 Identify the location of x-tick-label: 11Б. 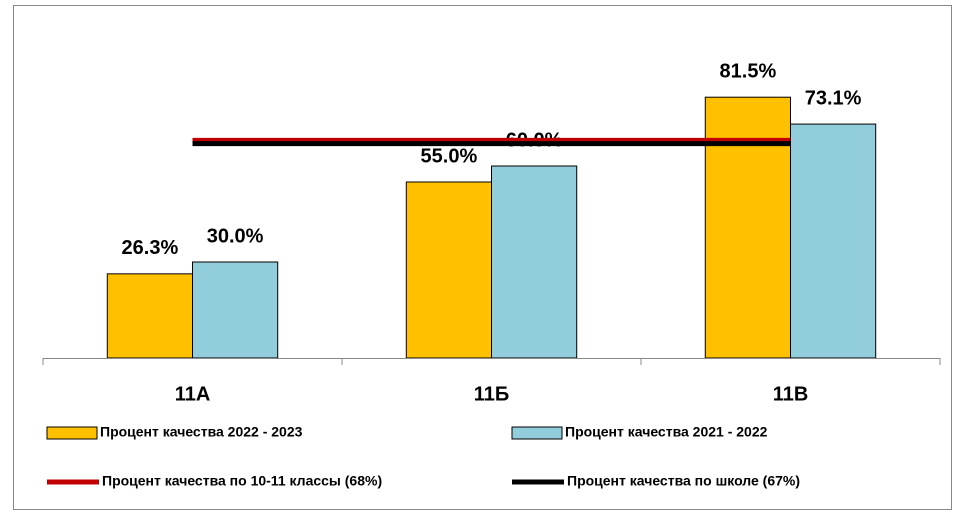
(492, 394).